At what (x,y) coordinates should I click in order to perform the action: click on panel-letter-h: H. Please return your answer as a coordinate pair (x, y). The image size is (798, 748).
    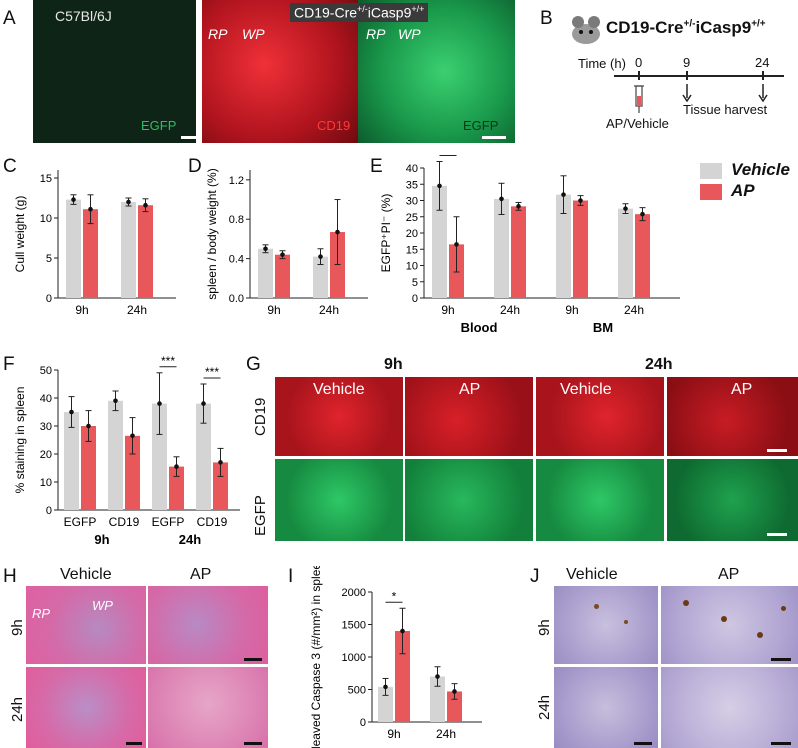
    Looking at the image, I should click on (10, 576).